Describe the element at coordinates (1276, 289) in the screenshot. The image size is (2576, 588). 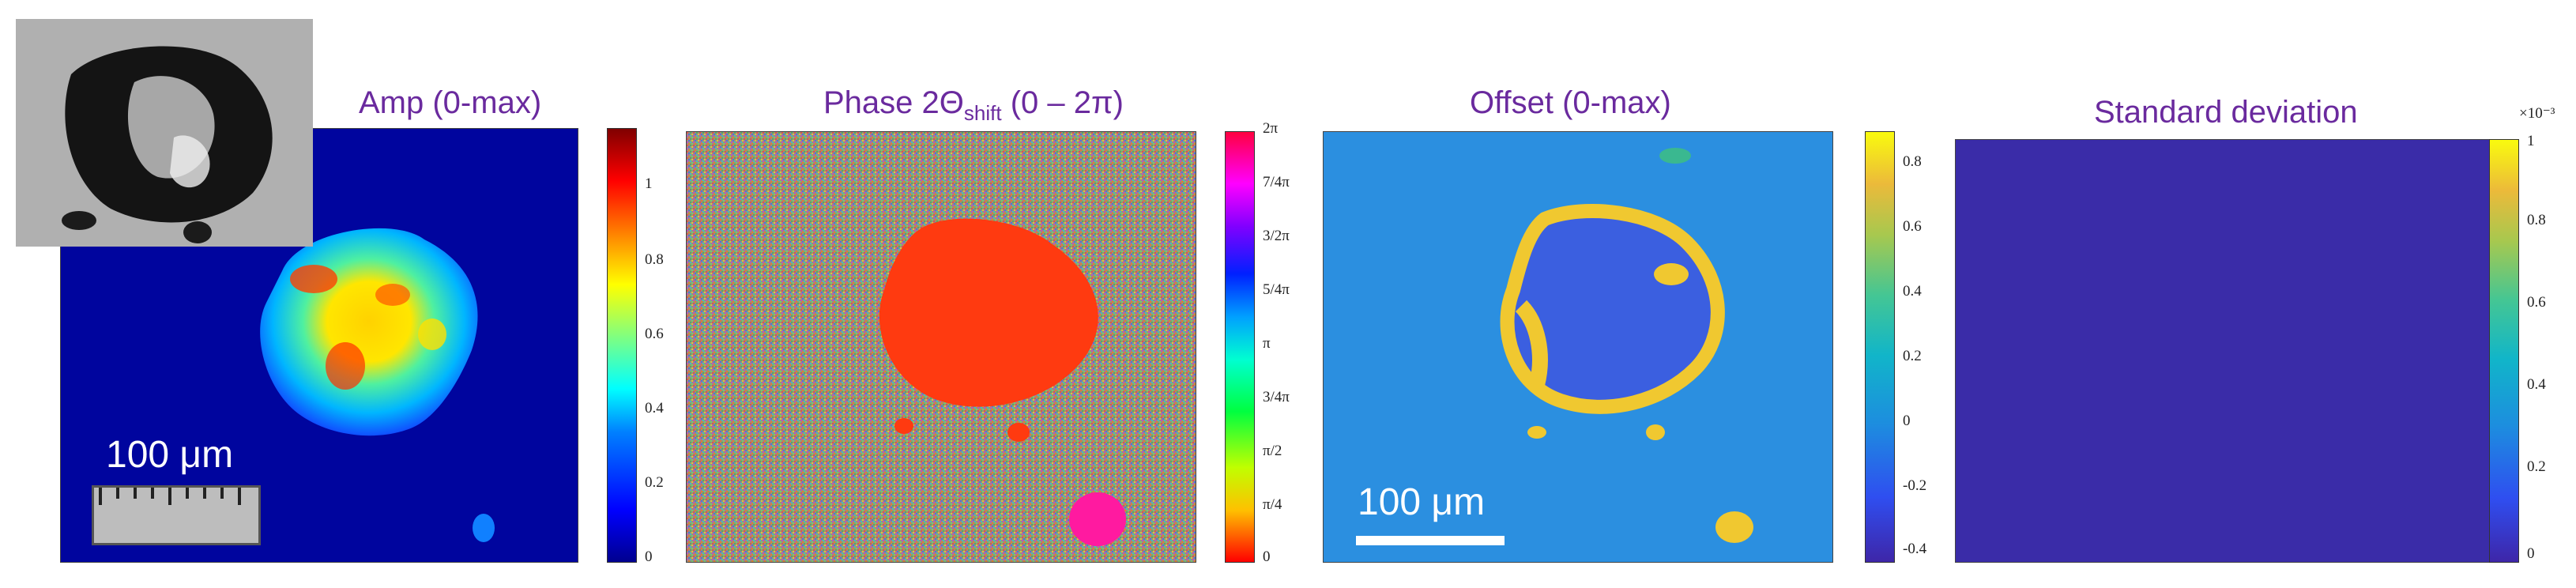
I see `phase-tick-5-4pi: 5/4π` at that location.